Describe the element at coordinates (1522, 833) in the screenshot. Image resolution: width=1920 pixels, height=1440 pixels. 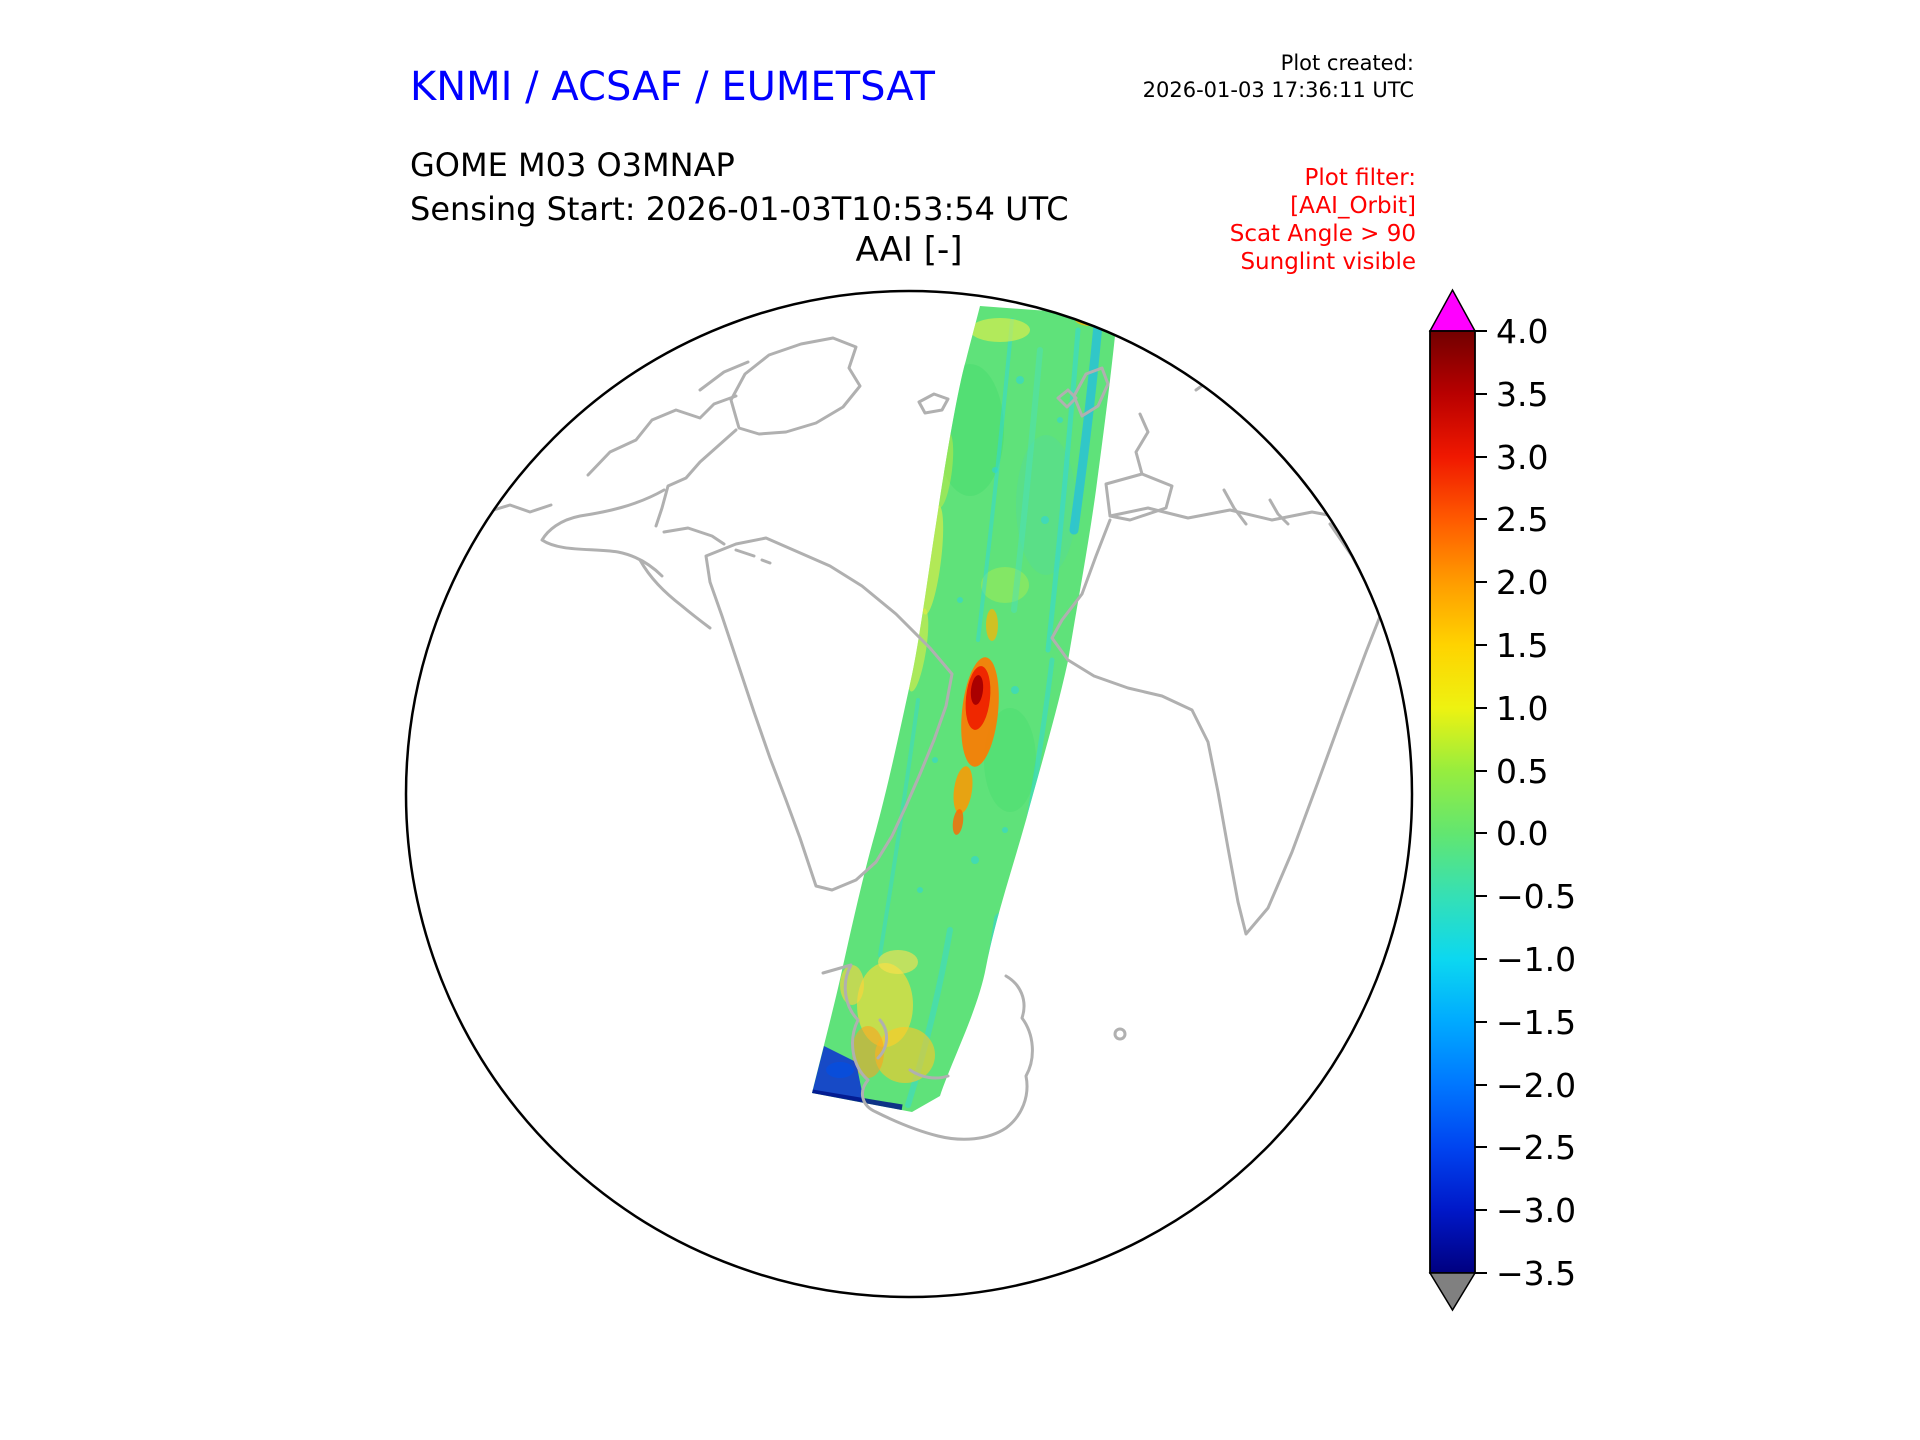
I see `colorbar-tick-label: 0.0` at that location.